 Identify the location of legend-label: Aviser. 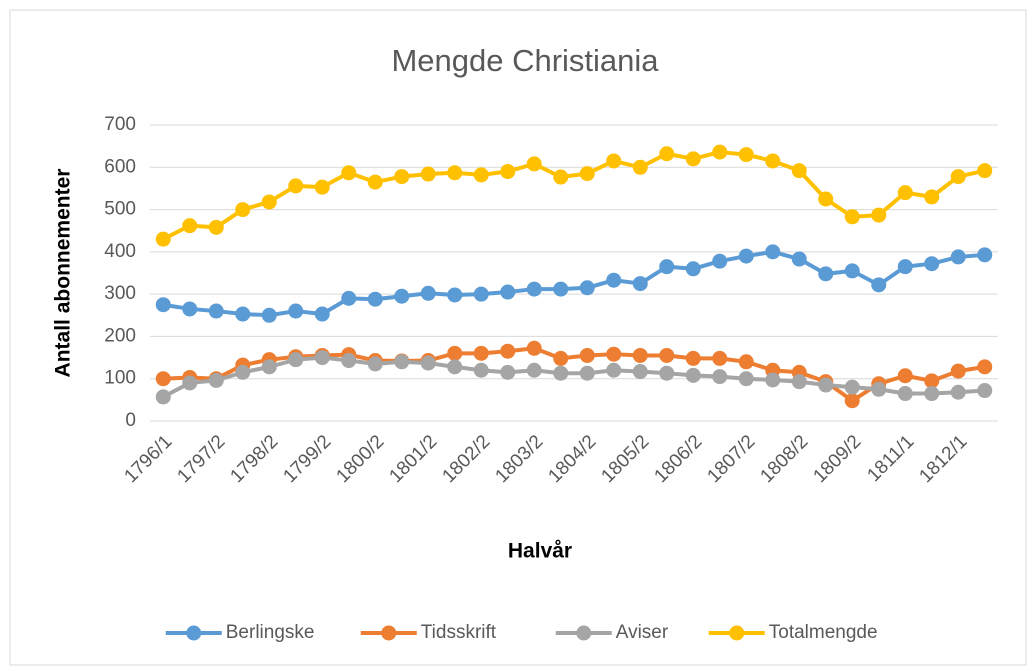
(642, 632).